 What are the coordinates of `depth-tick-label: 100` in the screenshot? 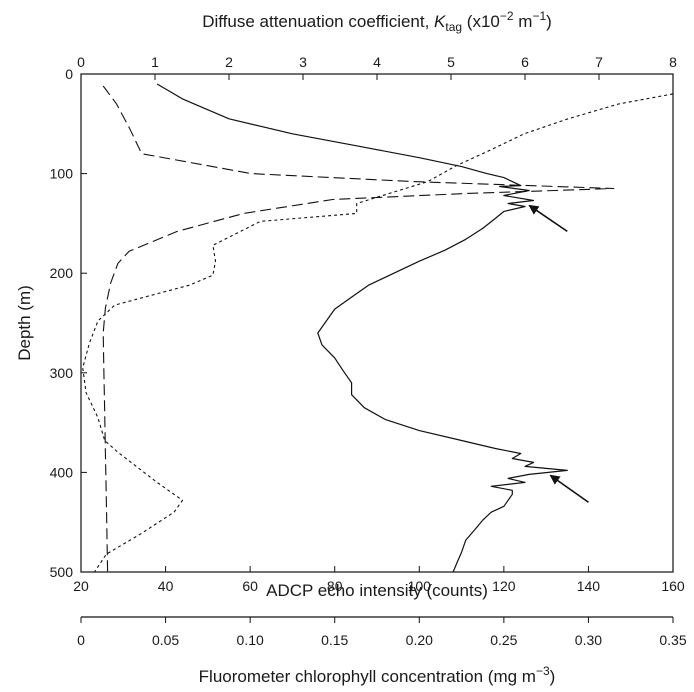 It's located at (62, 174).